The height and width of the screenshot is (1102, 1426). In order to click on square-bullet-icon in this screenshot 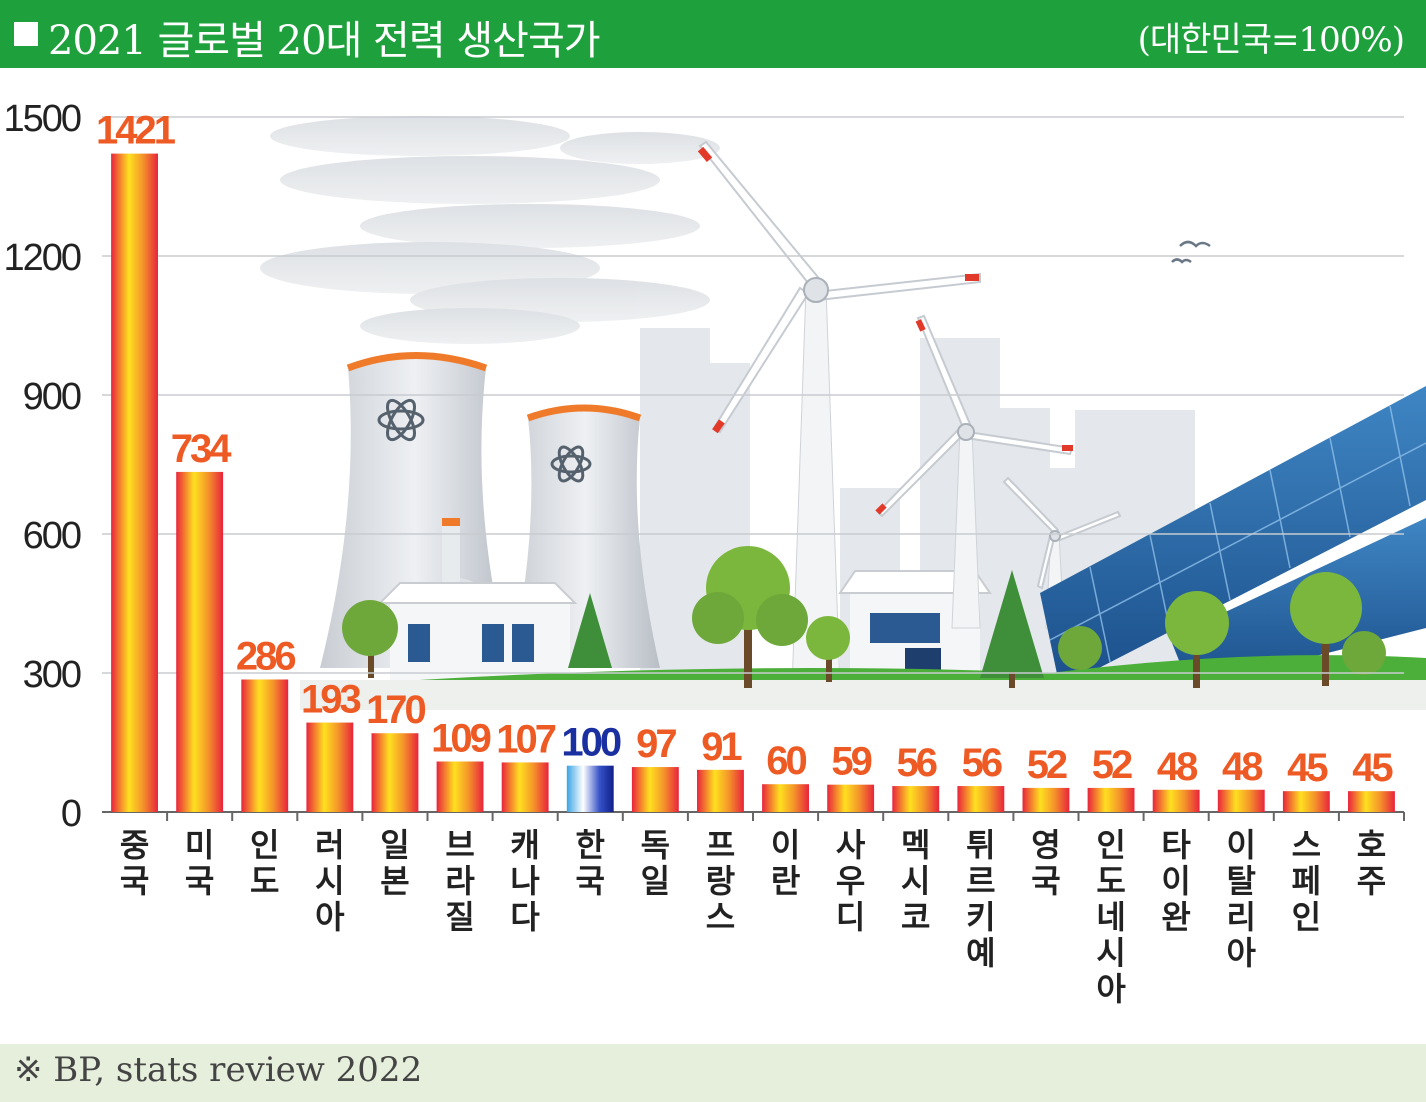, I will do `click(26, 34)`.